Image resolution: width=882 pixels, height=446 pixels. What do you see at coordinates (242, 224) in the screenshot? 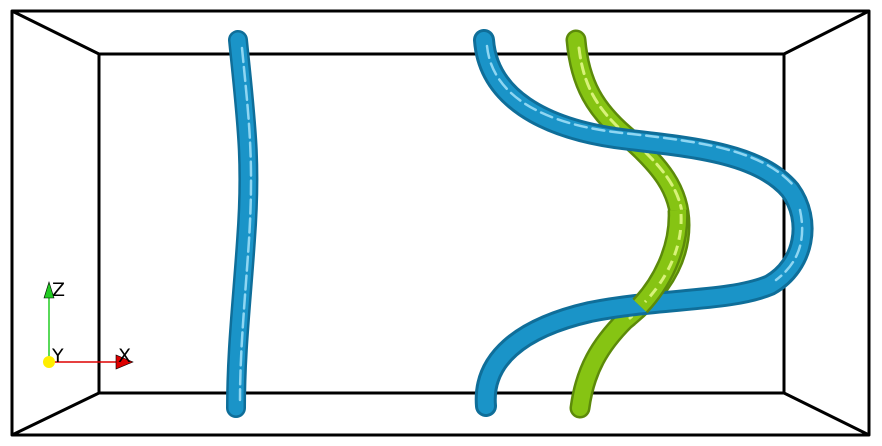
I see `blue-tube-straight` at bounding box center [242, 224].